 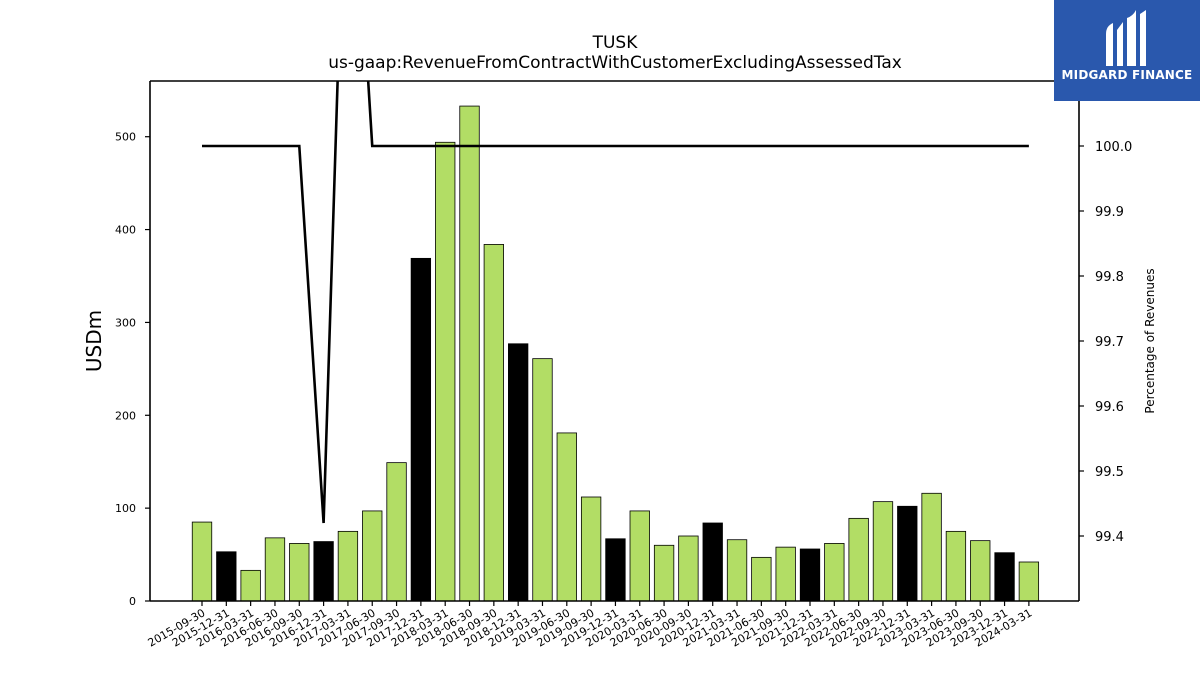 What do you see at coordinates (1126, 38) in the screenshot?
I see `logo-mark-icon` at bounding box center [1126, 38].